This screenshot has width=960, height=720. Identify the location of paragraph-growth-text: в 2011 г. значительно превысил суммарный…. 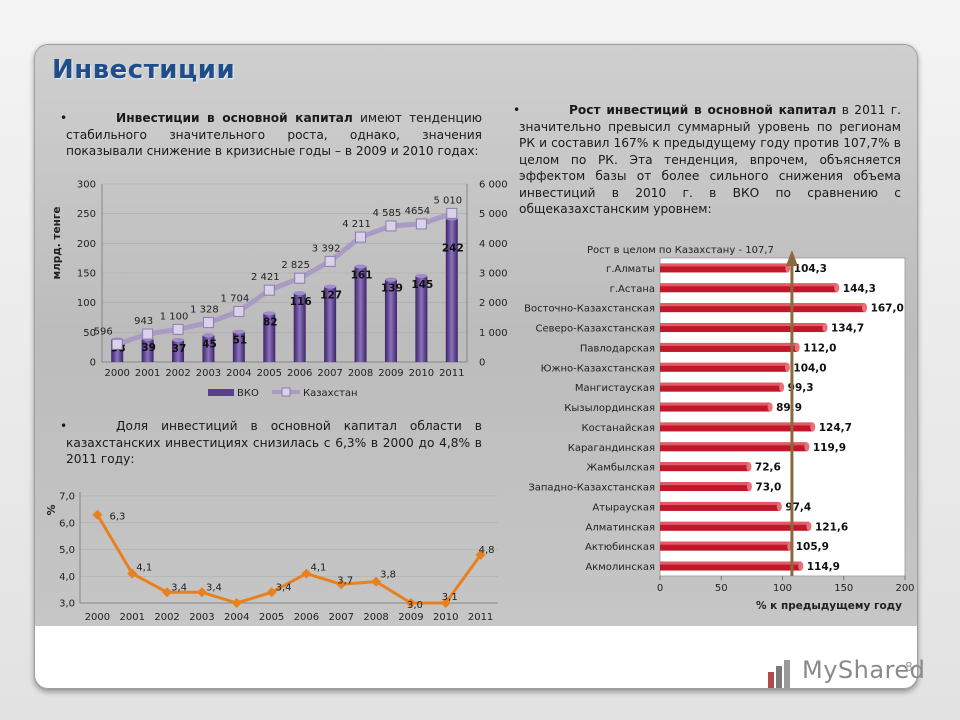
(710, 159).